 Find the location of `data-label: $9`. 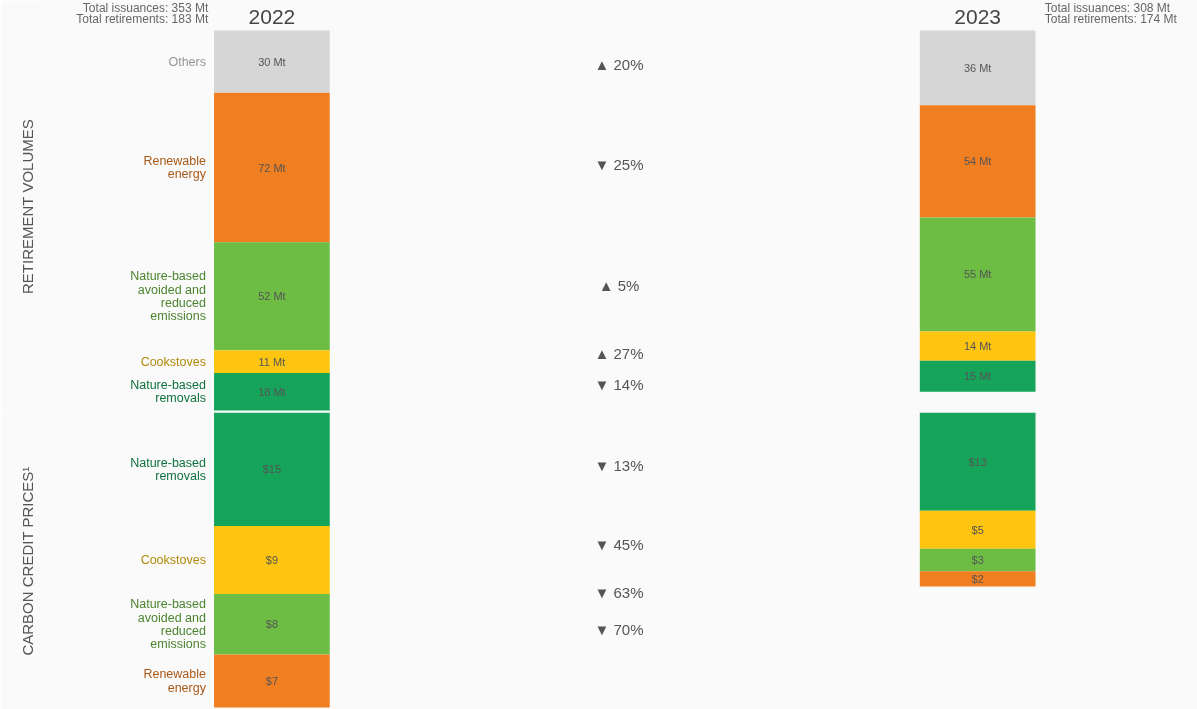

data-label: $9 is located at coordinates (272, 559).